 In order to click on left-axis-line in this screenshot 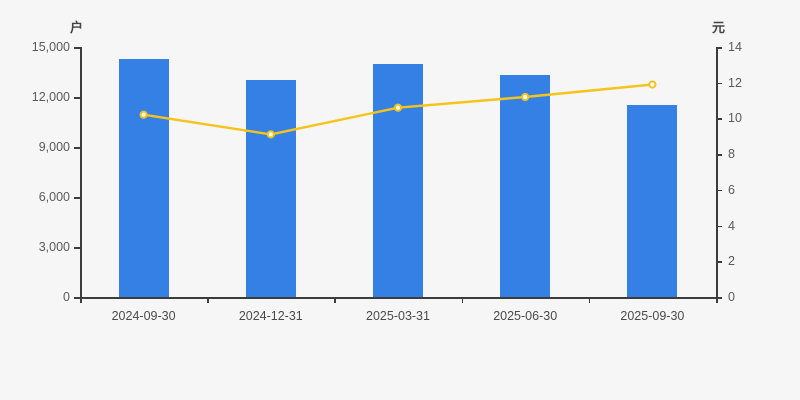, I will do `click(81, 172)`.